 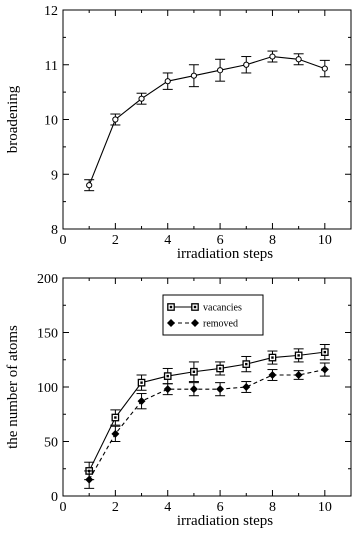 What do you see at coordinates (13, 387) in the screenshot?
I see `y-axis-label: the number of atoms` at bounding box center [13, 387].